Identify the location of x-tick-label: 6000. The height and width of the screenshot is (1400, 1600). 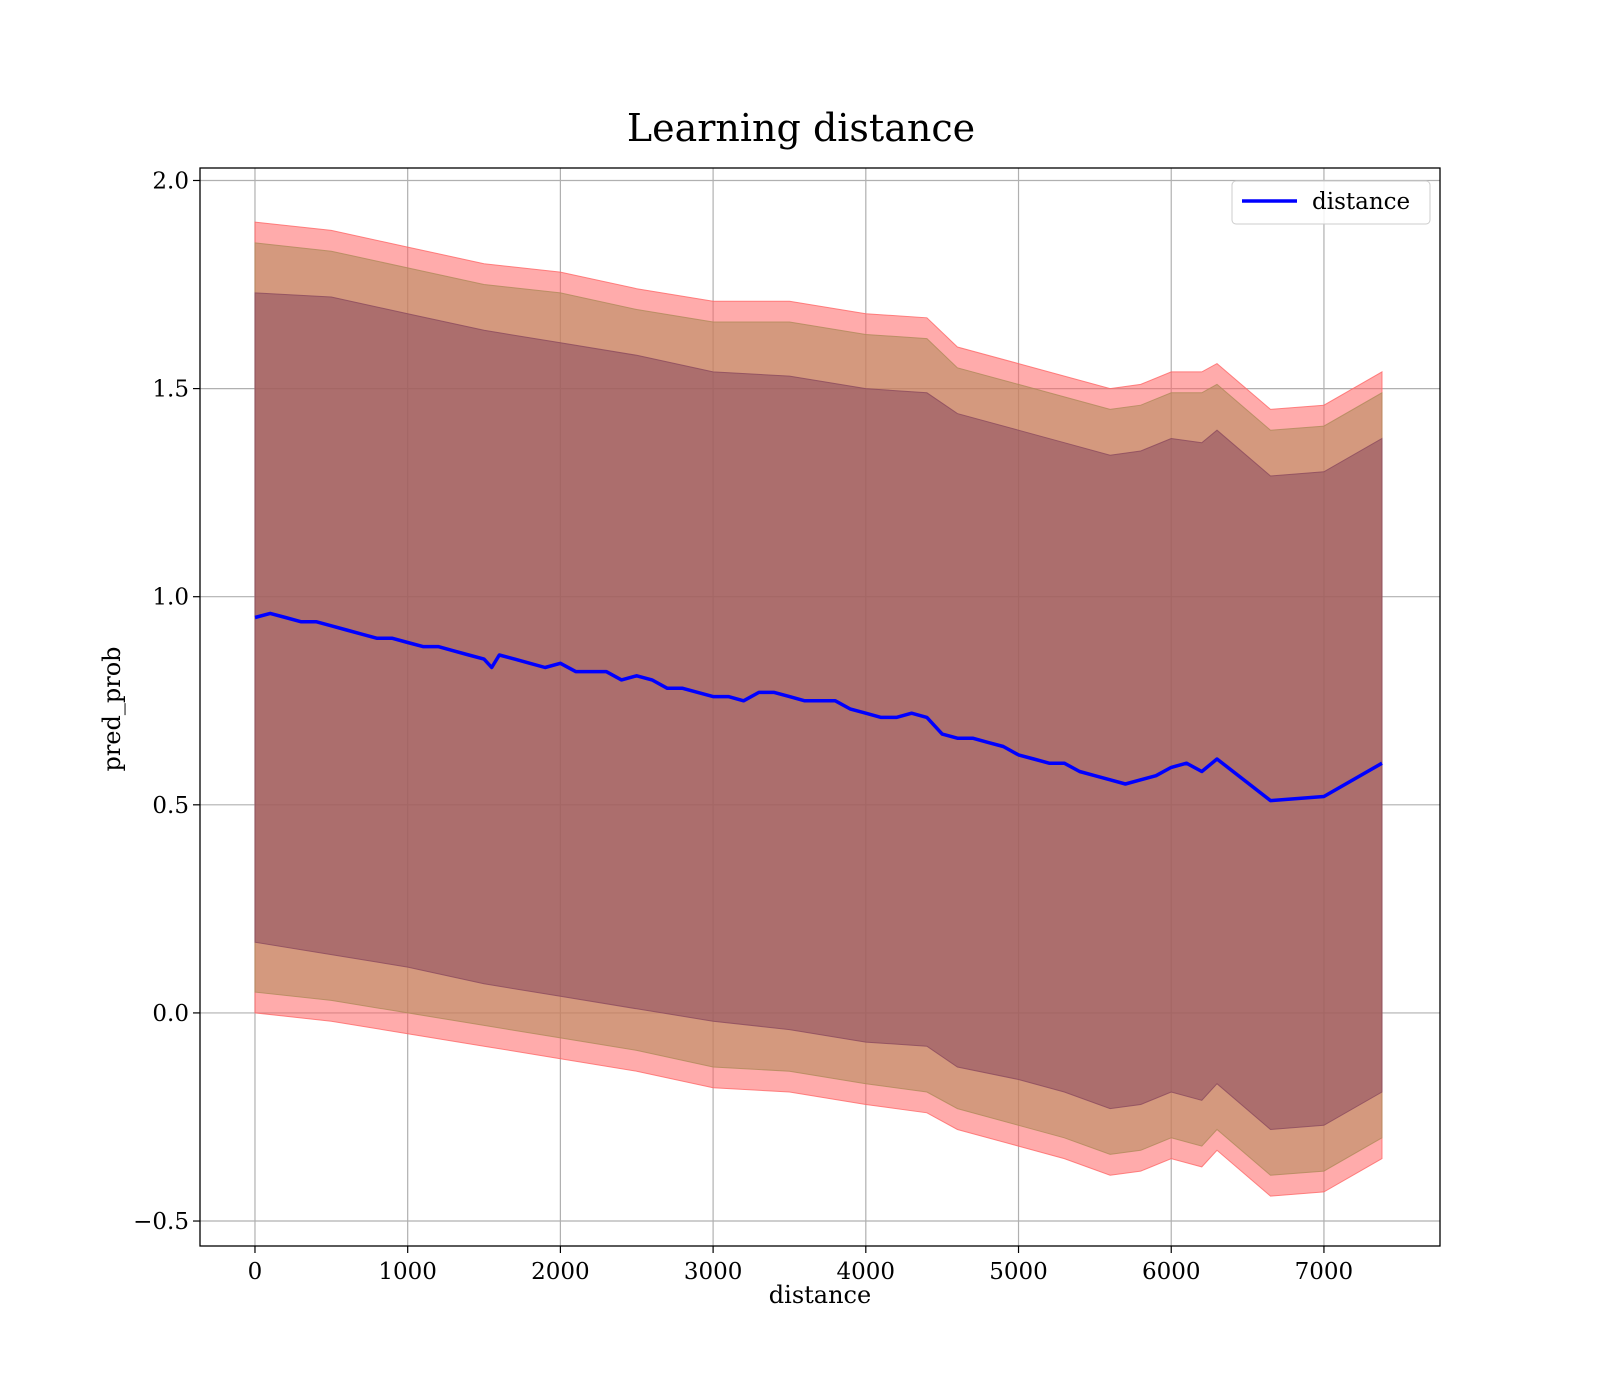
(1171, 1272).